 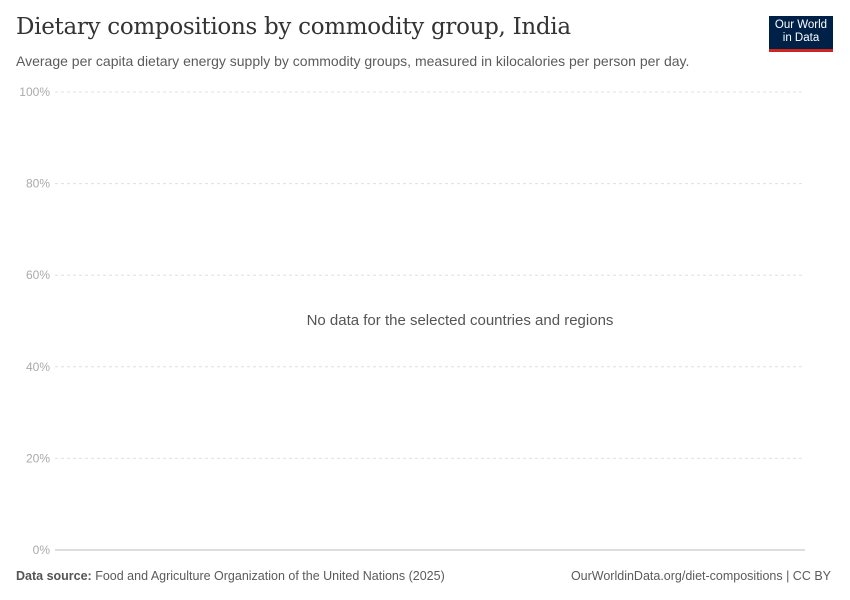 What do you see at coordinates (801, 38) in the screenshot?
I see `logo-line2: in Data` at bounding box center [801, 38].